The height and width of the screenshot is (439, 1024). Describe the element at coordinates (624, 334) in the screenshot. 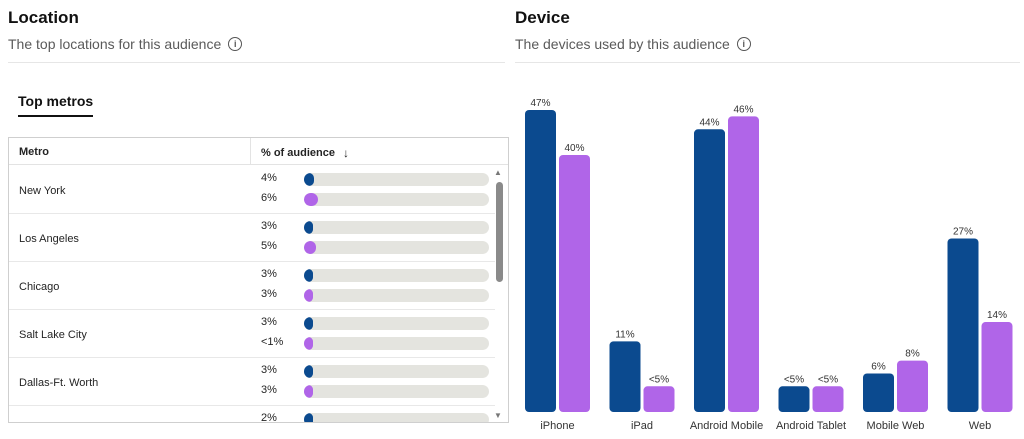

I see `data-label: 11%` at that location.